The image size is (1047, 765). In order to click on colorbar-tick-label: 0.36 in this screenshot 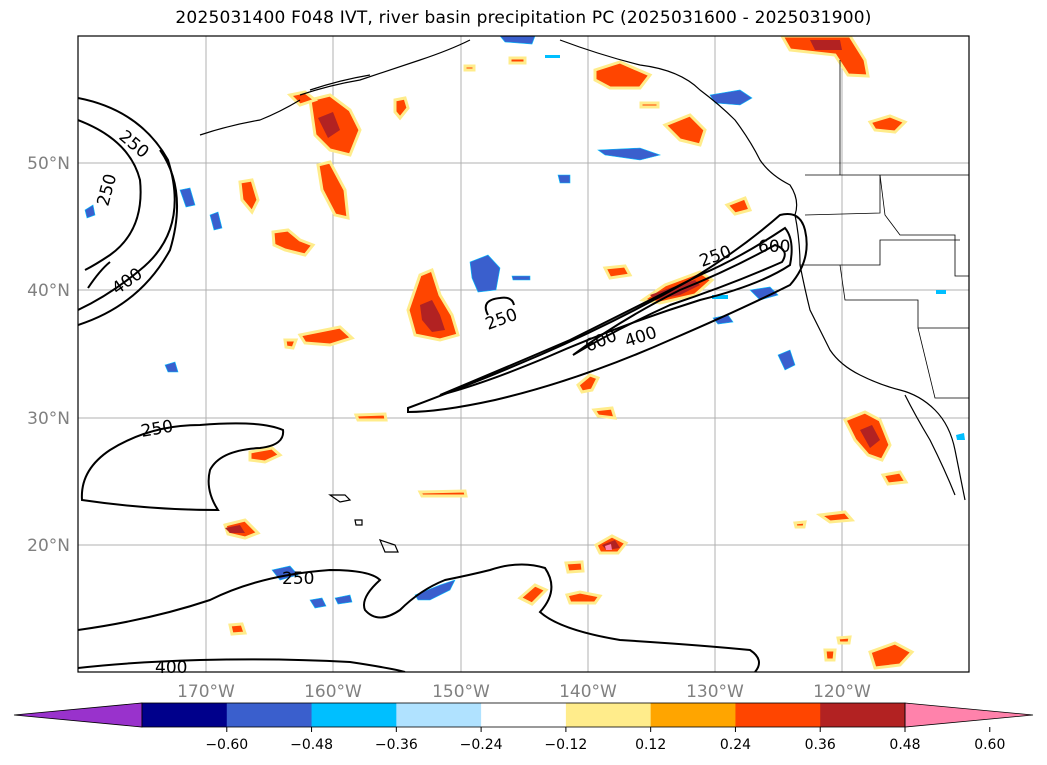, I will do `click(820, 745)`.